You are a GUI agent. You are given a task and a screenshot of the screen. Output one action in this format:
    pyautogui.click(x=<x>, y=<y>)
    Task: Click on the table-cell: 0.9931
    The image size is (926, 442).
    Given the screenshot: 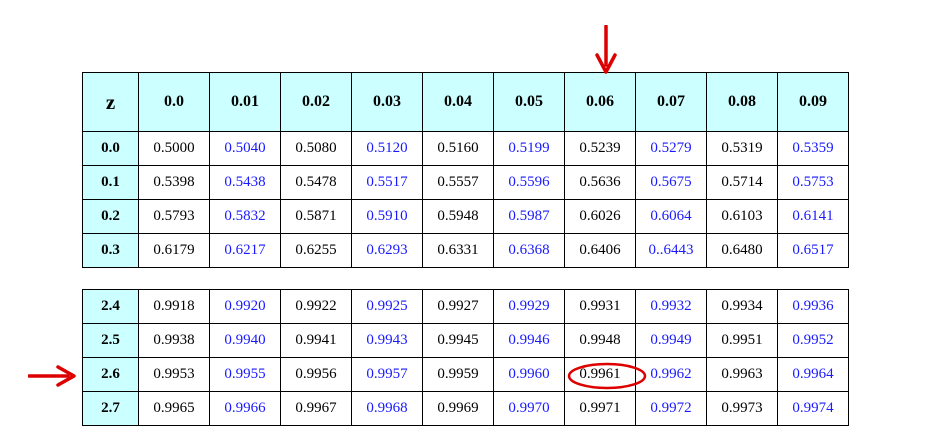 What is the action you would take?
    pyautogui.click(x=600, y=306)
    